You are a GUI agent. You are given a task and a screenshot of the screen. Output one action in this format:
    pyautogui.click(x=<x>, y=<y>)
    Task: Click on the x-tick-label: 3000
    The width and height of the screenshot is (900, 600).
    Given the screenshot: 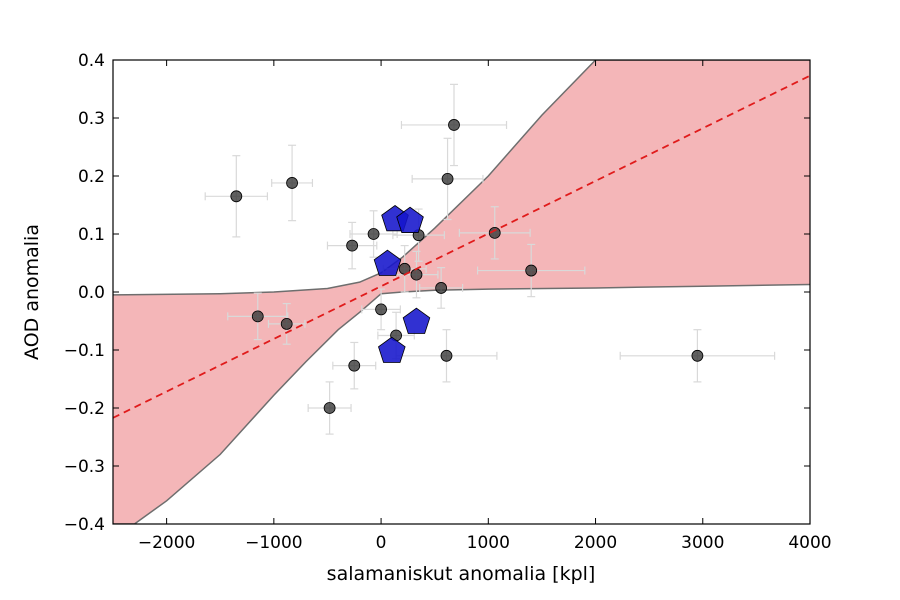 What is the action you would take?
    pyautogui.click(x=702, y=543)
    